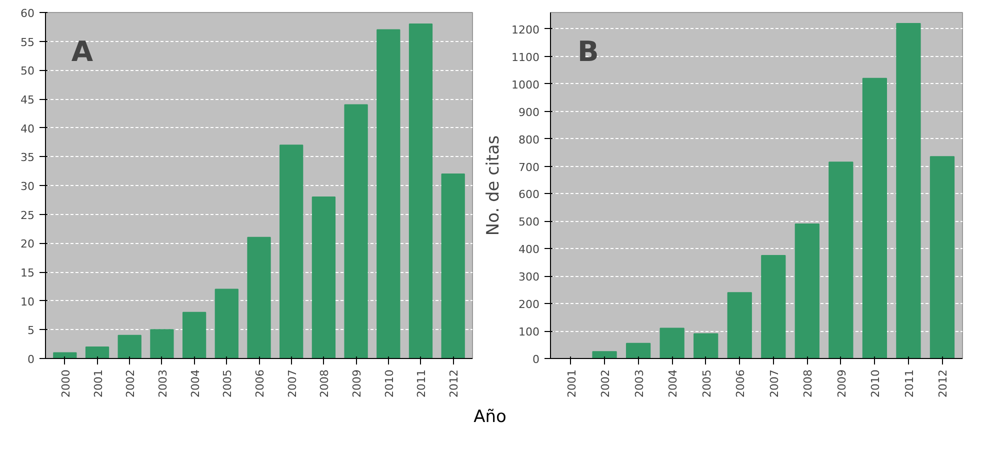 The width and height of the screenshot is (981, 458). Describe the element at coordinates (82, 51) in the screenshot. I see `text: A` at that location.